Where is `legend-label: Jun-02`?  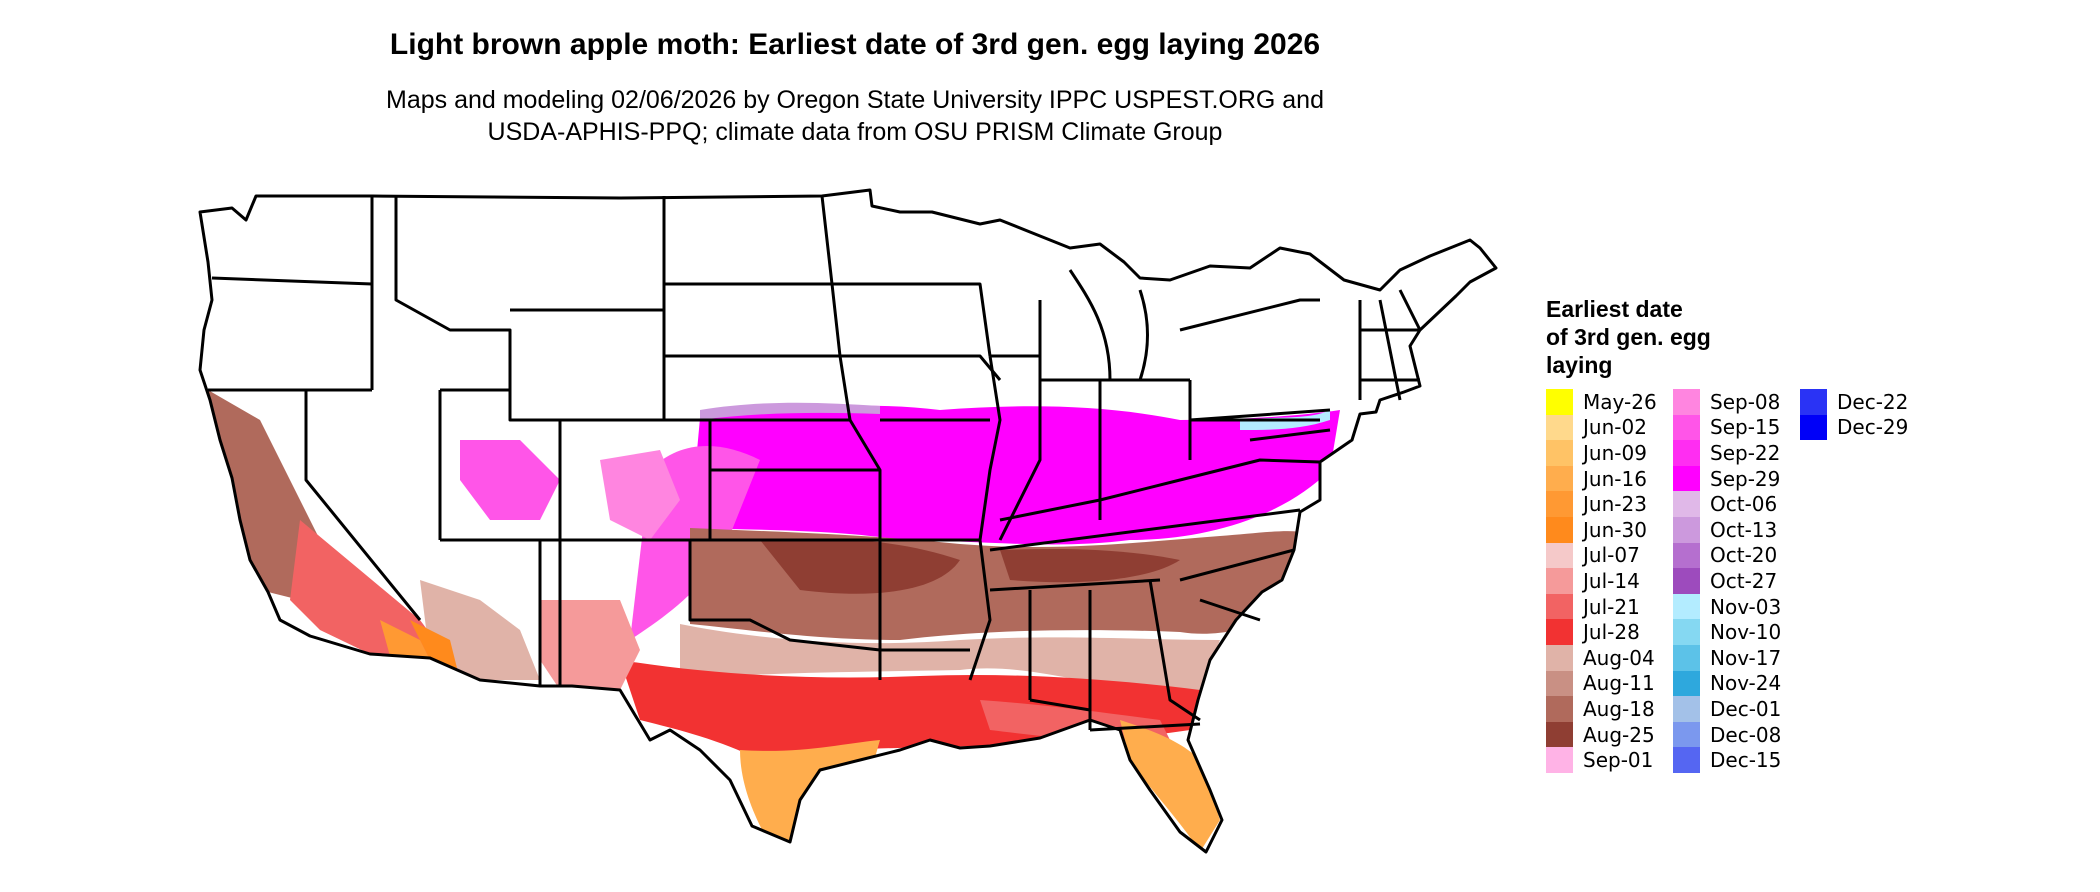 legend-label: Jun-02 is located at coordinates (1615, 427).